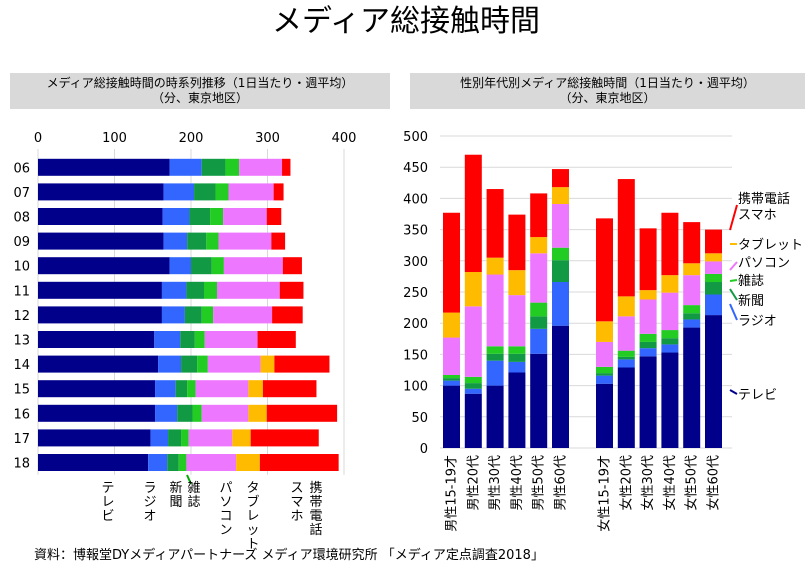  I want to click on x-tick-label: 男性30代, so click(495, 483).